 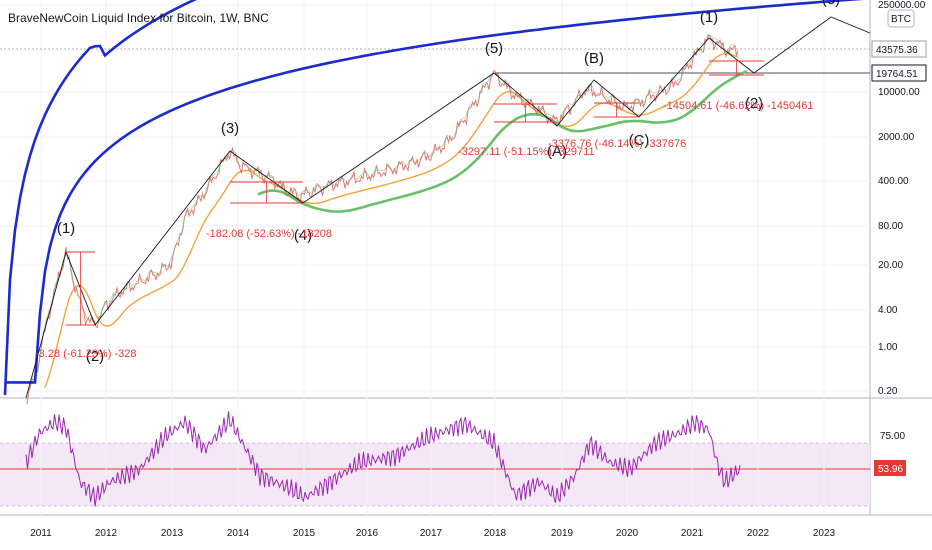 I want to click on wave-label: (C), so click(x=639, y=140).